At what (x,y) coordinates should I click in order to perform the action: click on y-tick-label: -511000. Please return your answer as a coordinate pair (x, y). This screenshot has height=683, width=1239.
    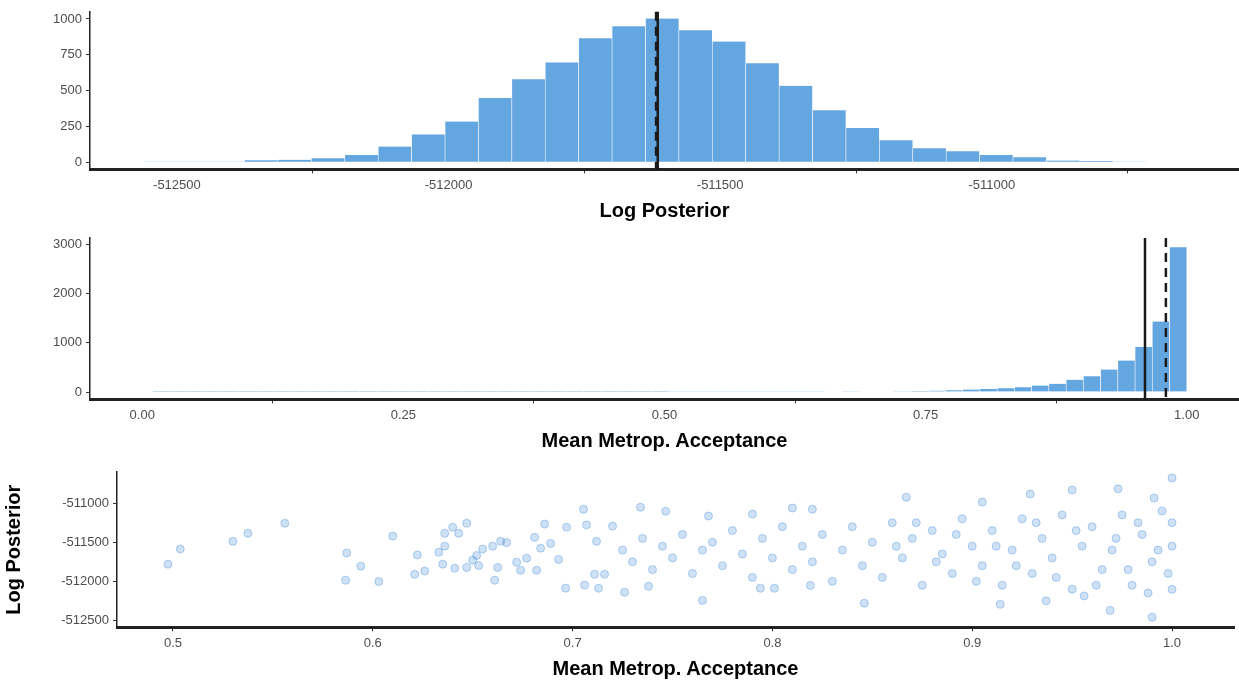
    Looking at the image, I should click on (85, 502).